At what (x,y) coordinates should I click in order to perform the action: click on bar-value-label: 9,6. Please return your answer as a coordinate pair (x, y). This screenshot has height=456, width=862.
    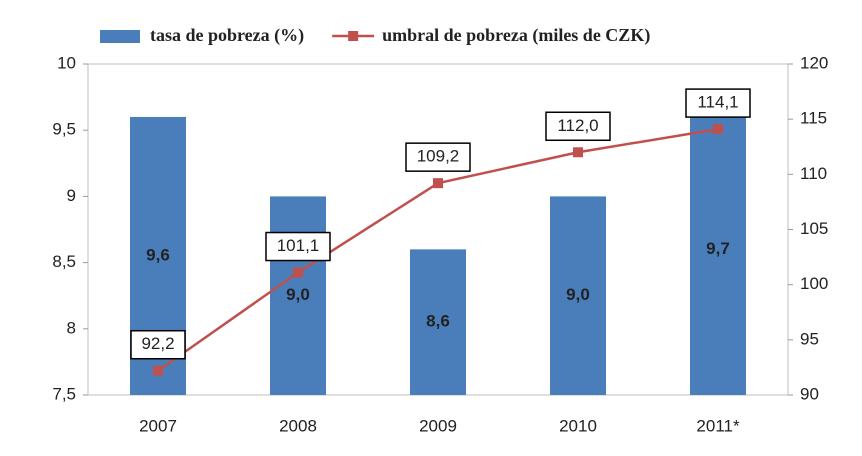
    Looking at the image, I should click on (158, 254).